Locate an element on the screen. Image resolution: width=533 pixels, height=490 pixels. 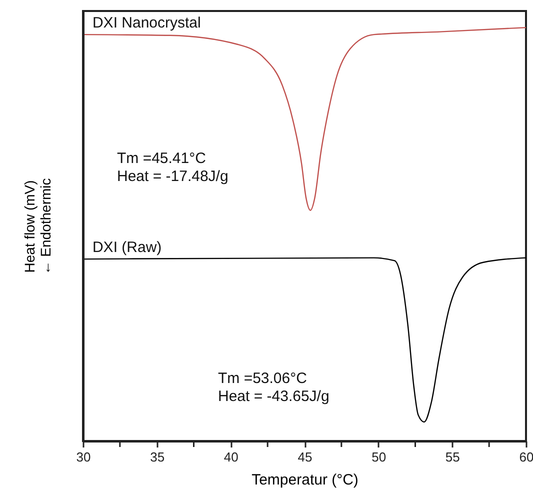
x-tick-label: 50 is located at coordinates (379, 457).